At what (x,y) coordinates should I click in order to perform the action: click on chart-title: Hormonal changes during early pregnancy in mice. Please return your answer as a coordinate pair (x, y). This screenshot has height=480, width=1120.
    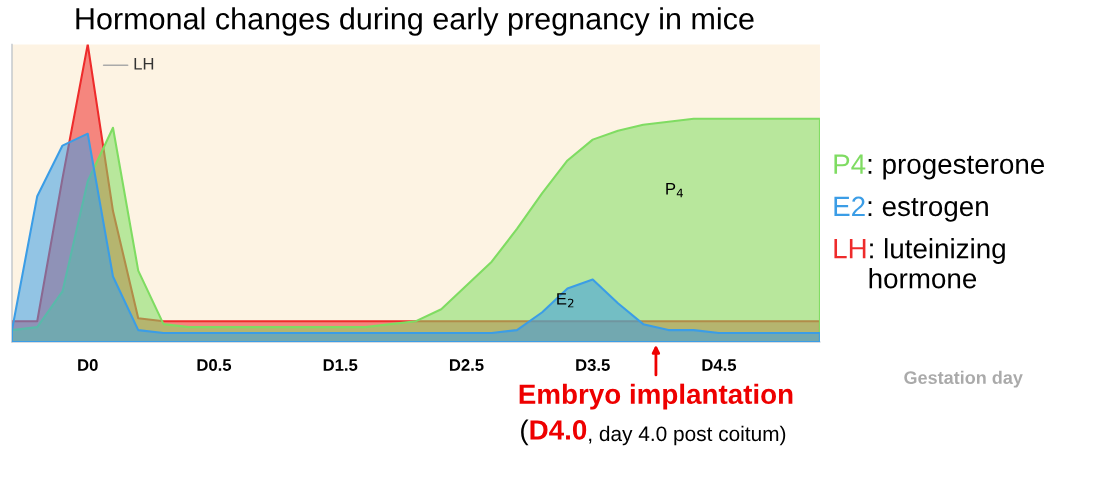
    Looking at the image, I should click on (415, 21).